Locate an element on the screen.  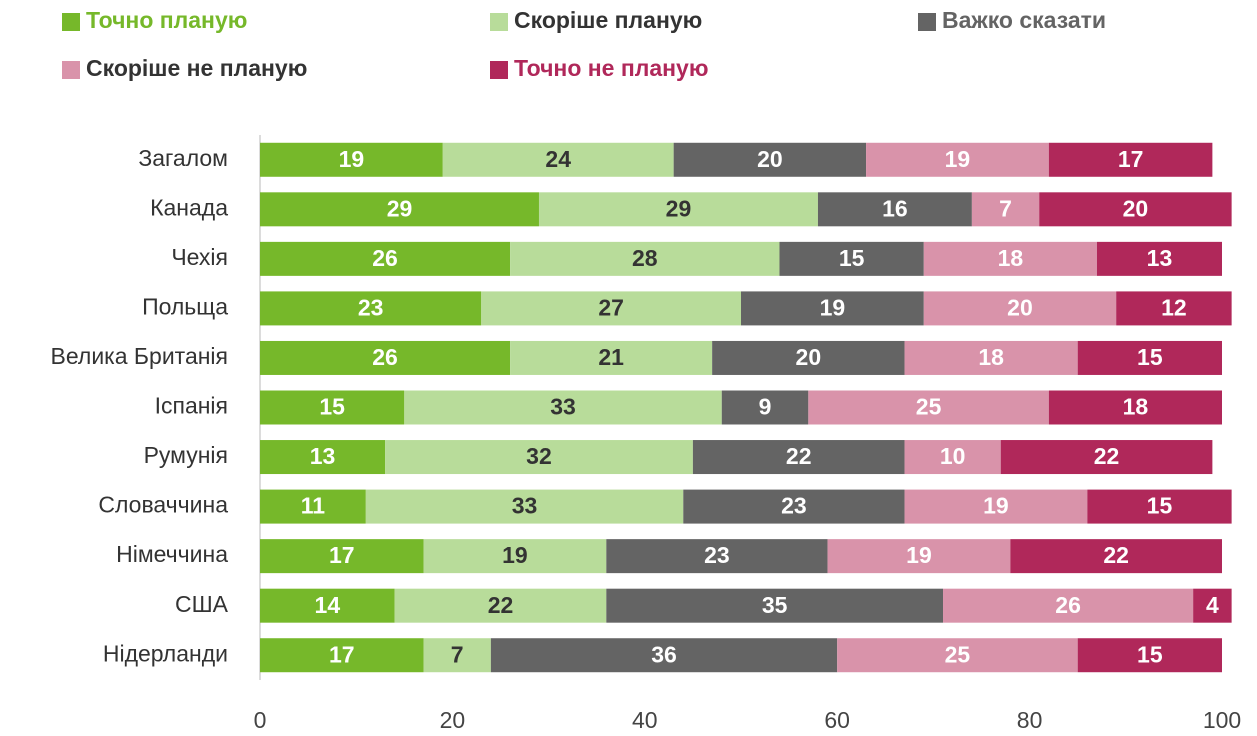
data-label: 28 is located at coordinates (645, 258).